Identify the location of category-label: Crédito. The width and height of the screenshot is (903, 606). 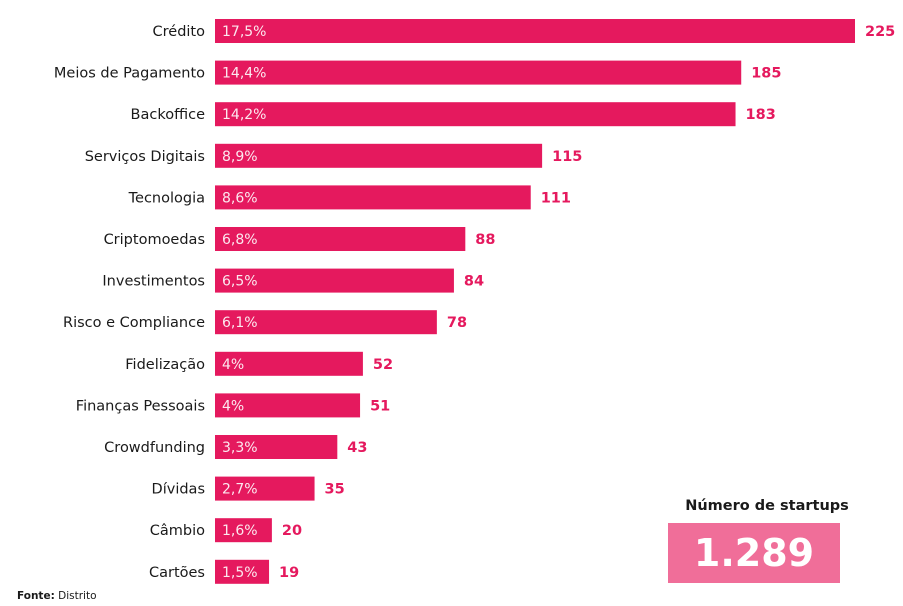
(179, 32).